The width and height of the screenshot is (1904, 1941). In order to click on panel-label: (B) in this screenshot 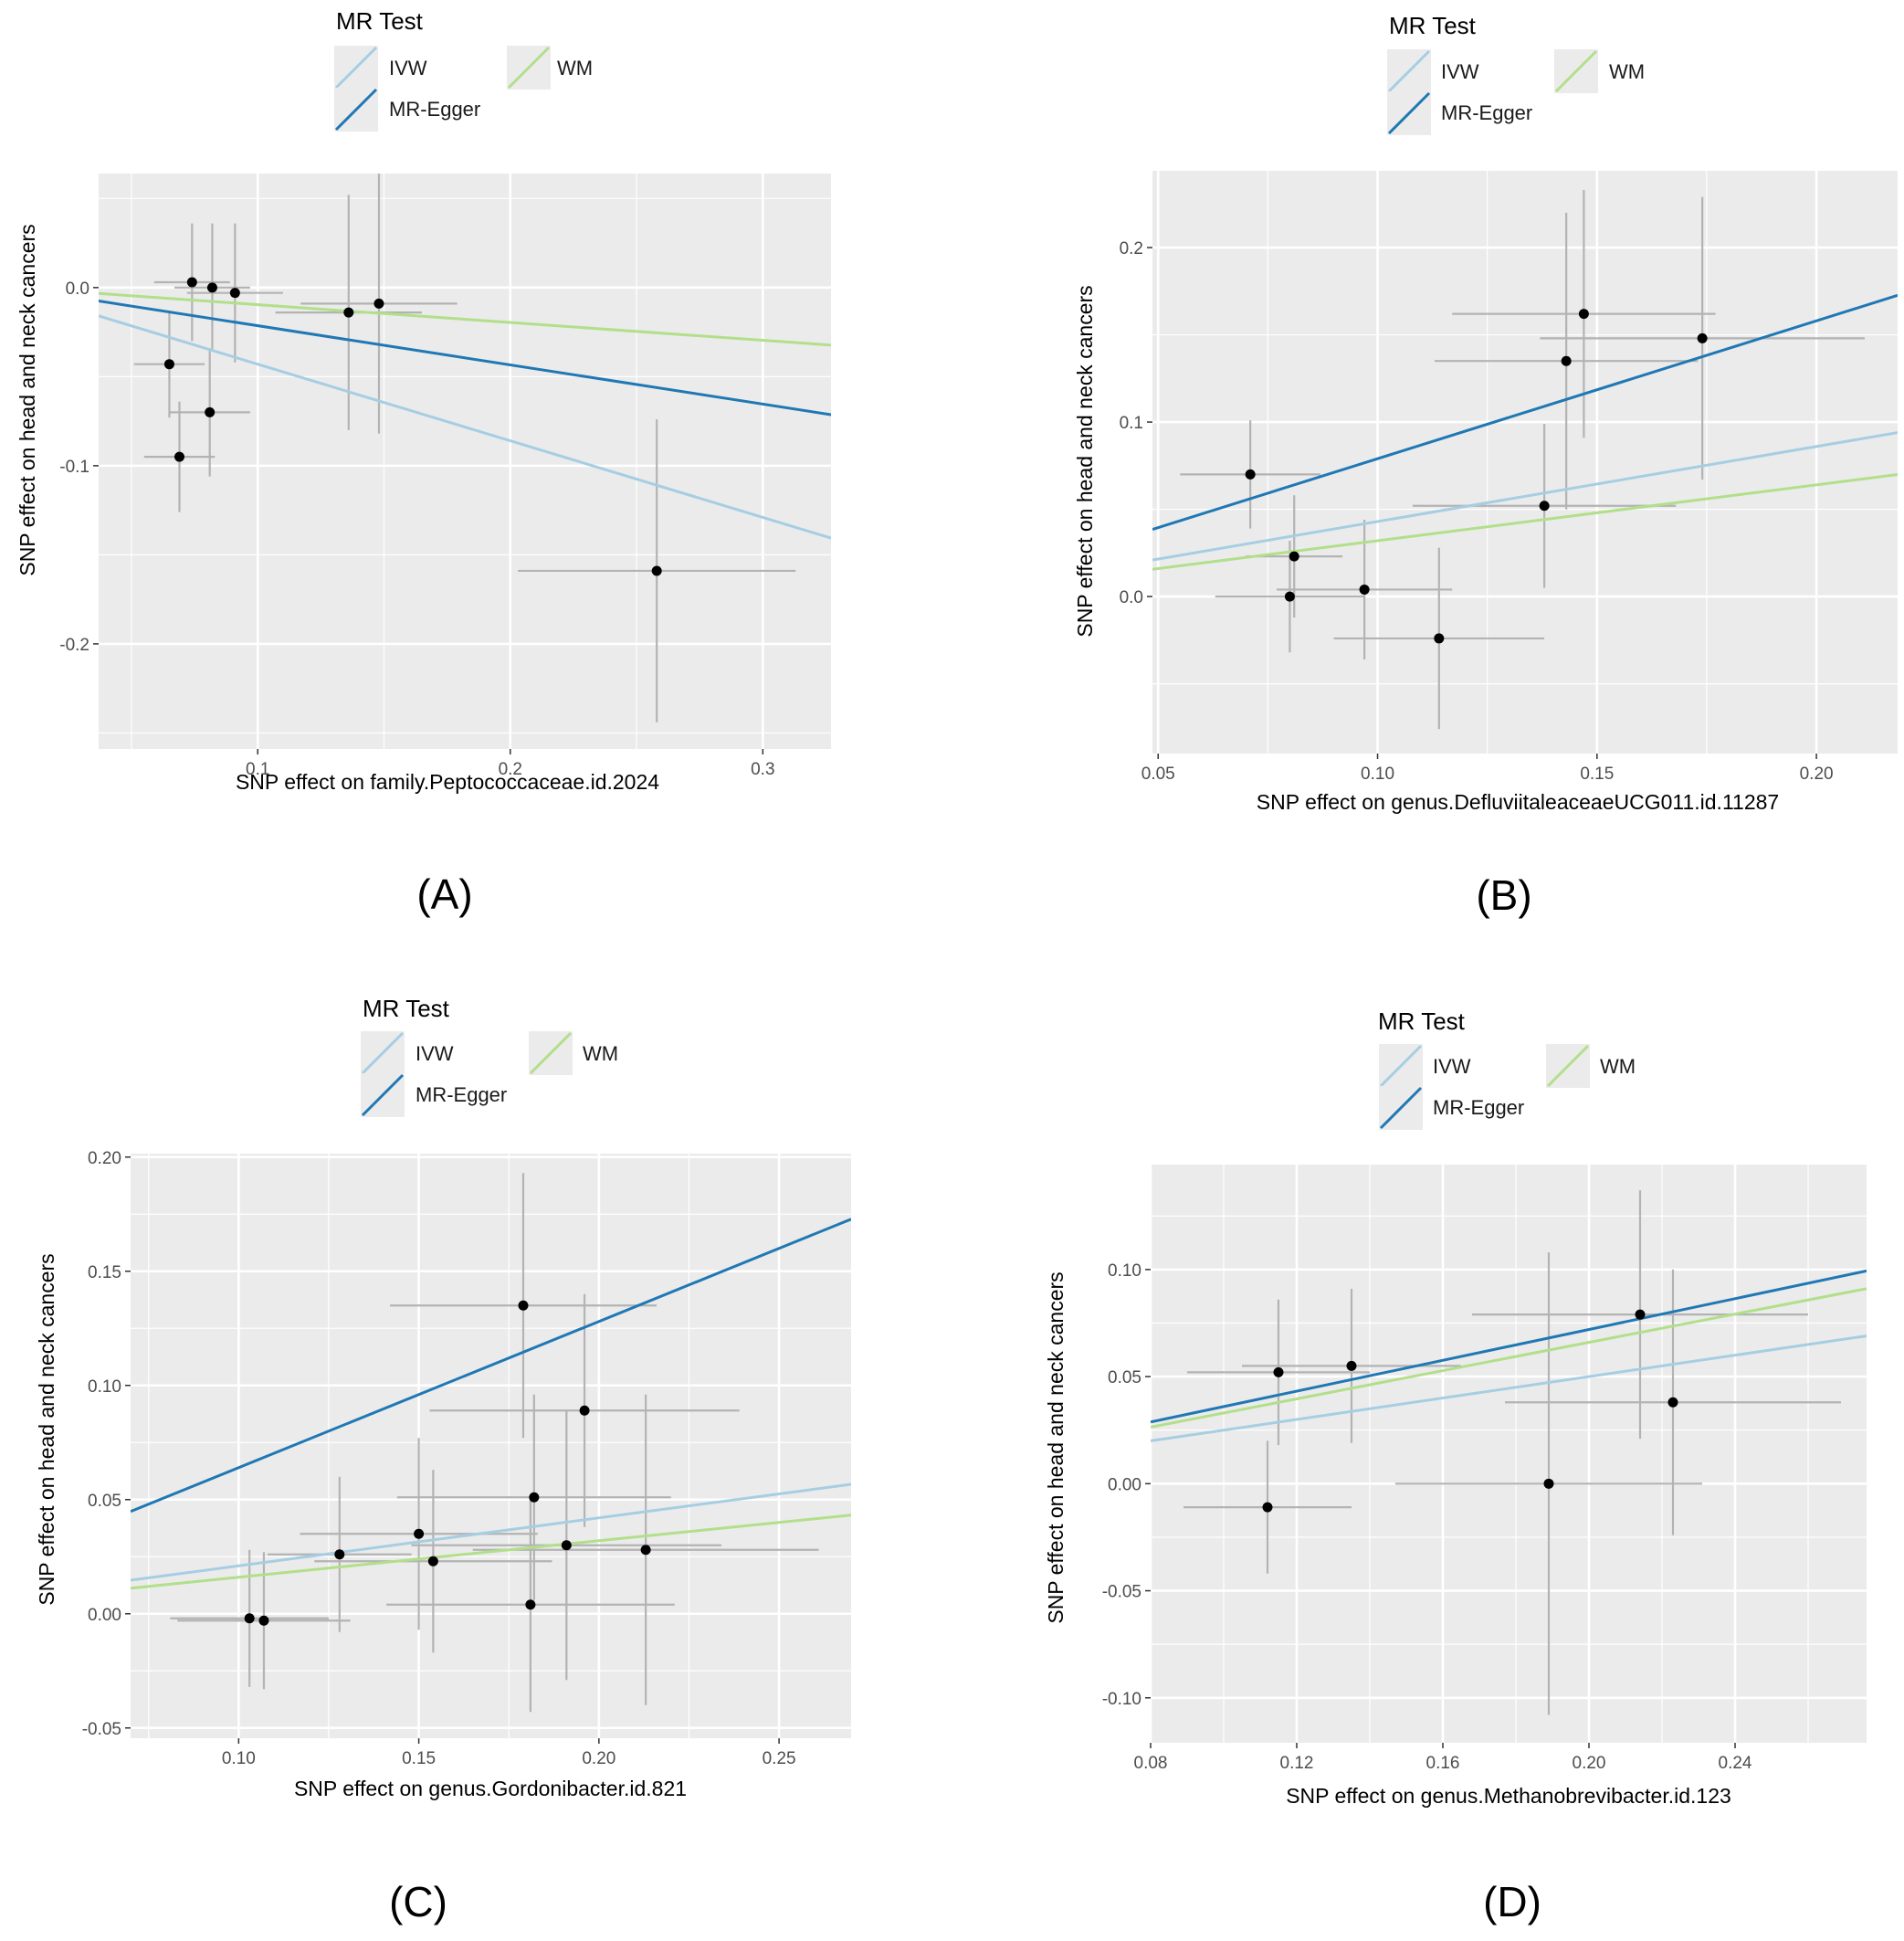, I will do `click(1504, 895)`.